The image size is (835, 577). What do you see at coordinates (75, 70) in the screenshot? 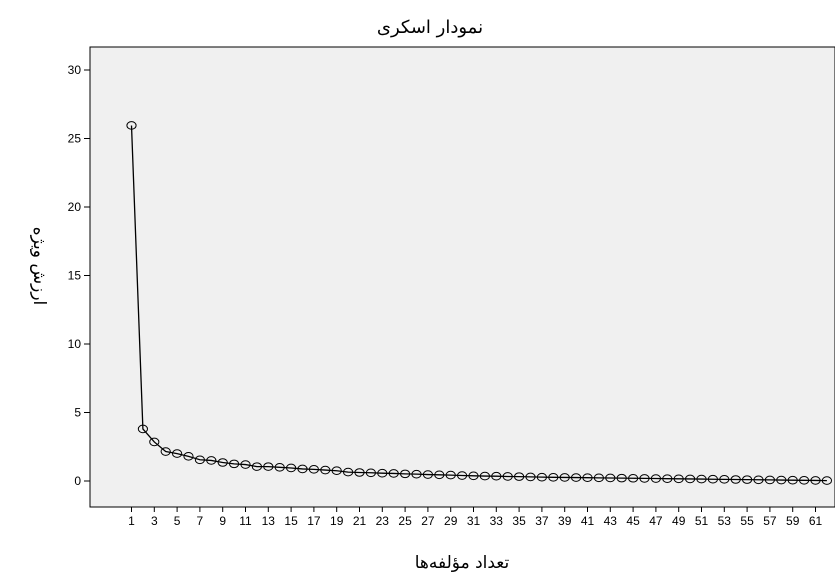
I see `y-tick-label: 30` at bounding box center [75, 70].